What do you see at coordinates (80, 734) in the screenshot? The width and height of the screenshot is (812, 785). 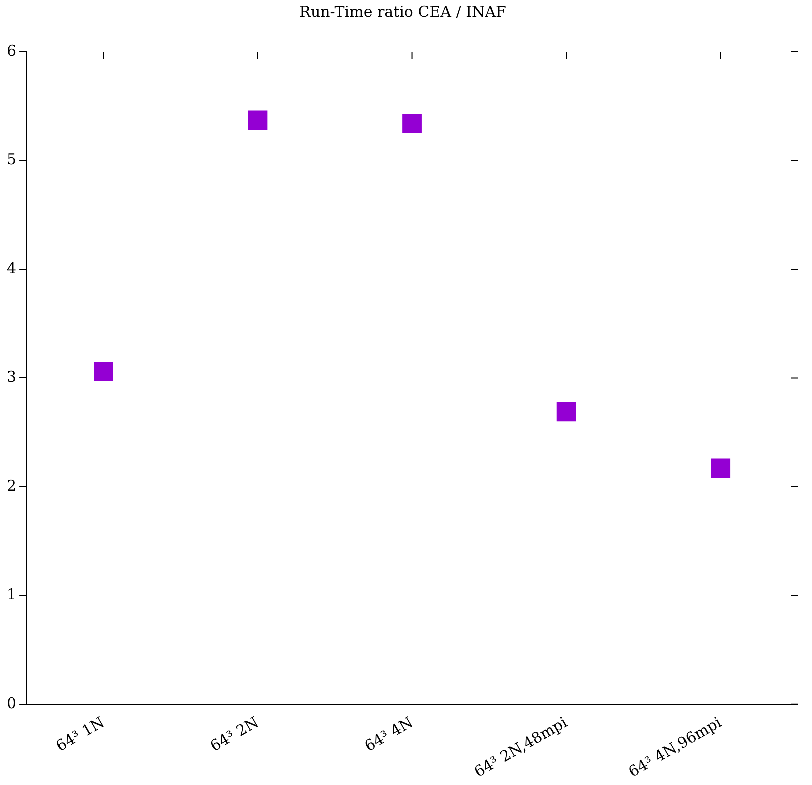 I see `x-tick-label: 64³ 1N` at bounding box center [80, 734].